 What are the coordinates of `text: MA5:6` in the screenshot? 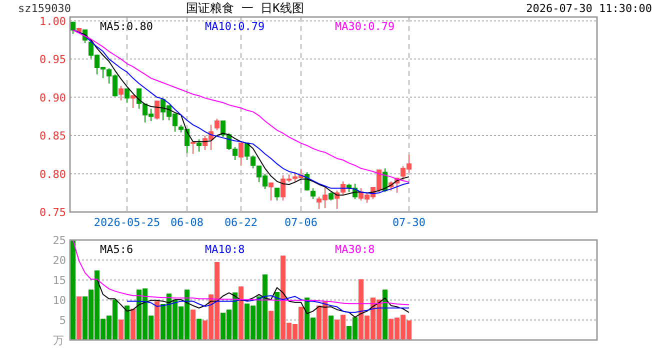 It's located at (117, 249).